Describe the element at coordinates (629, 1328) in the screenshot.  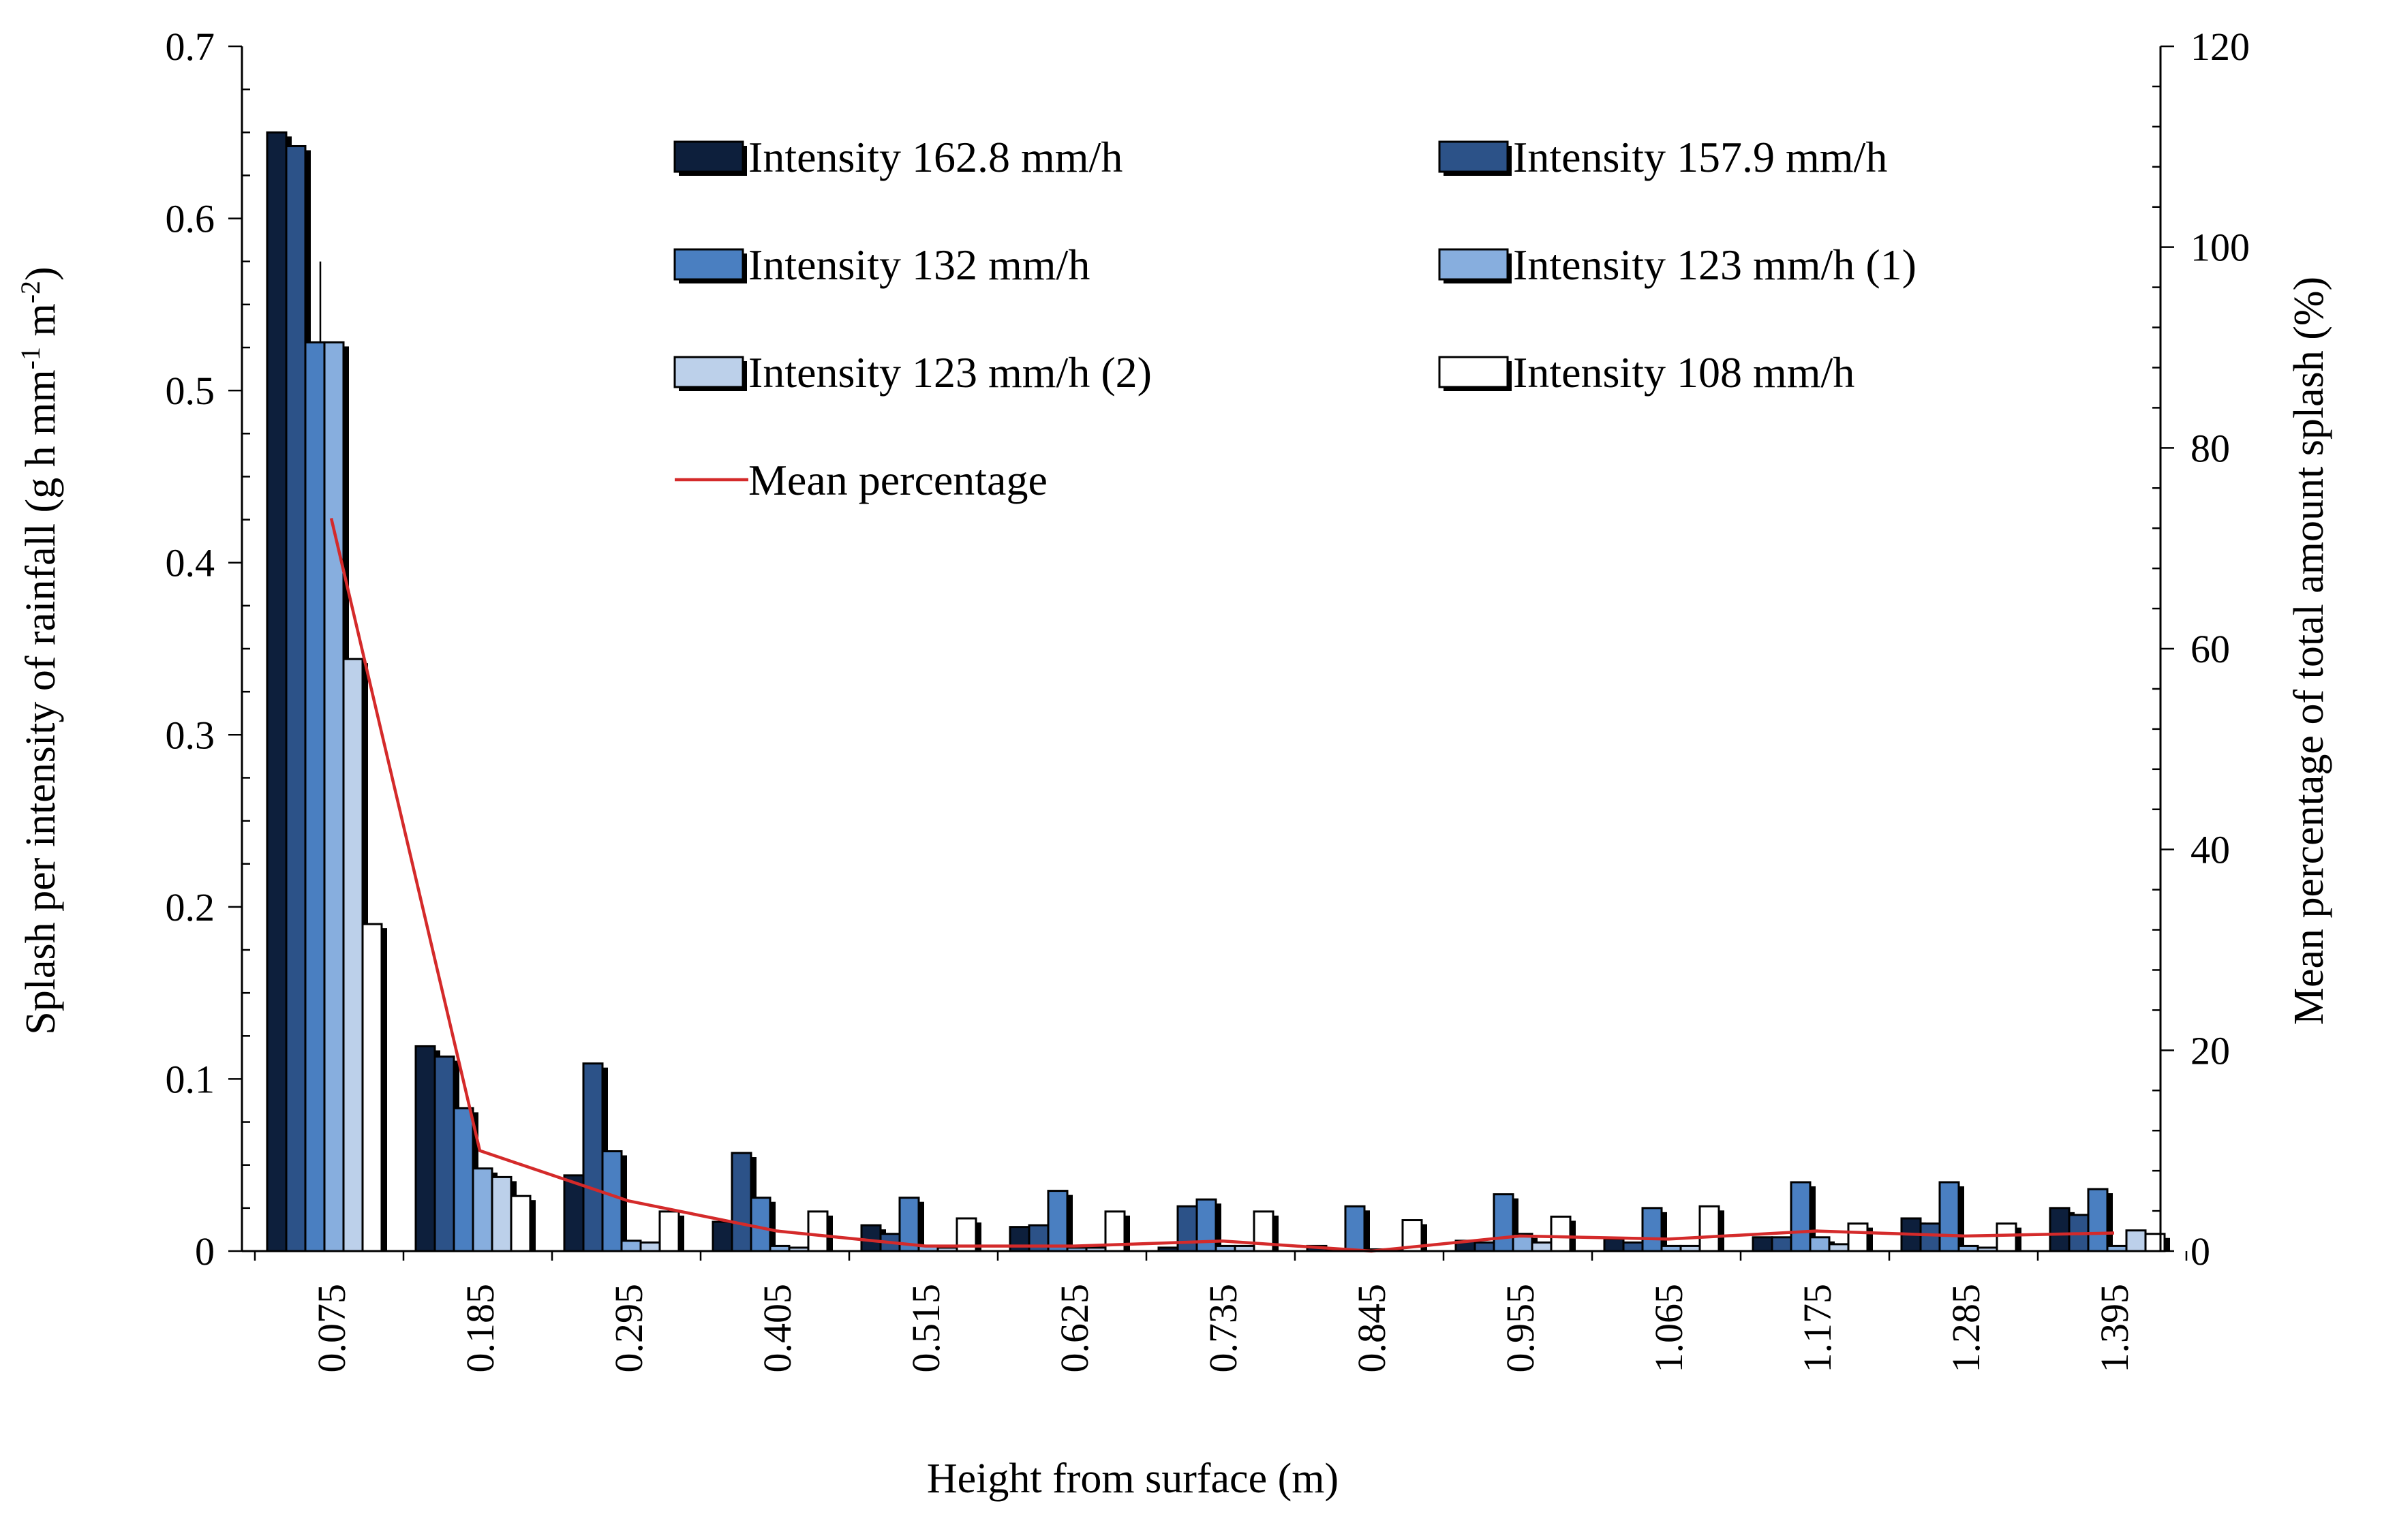
I see `x-tick-label: 0.295` at that location.